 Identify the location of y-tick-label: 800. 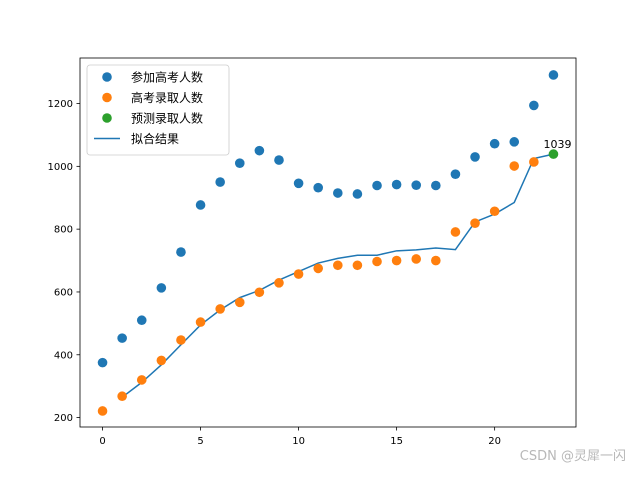
(63, 230).